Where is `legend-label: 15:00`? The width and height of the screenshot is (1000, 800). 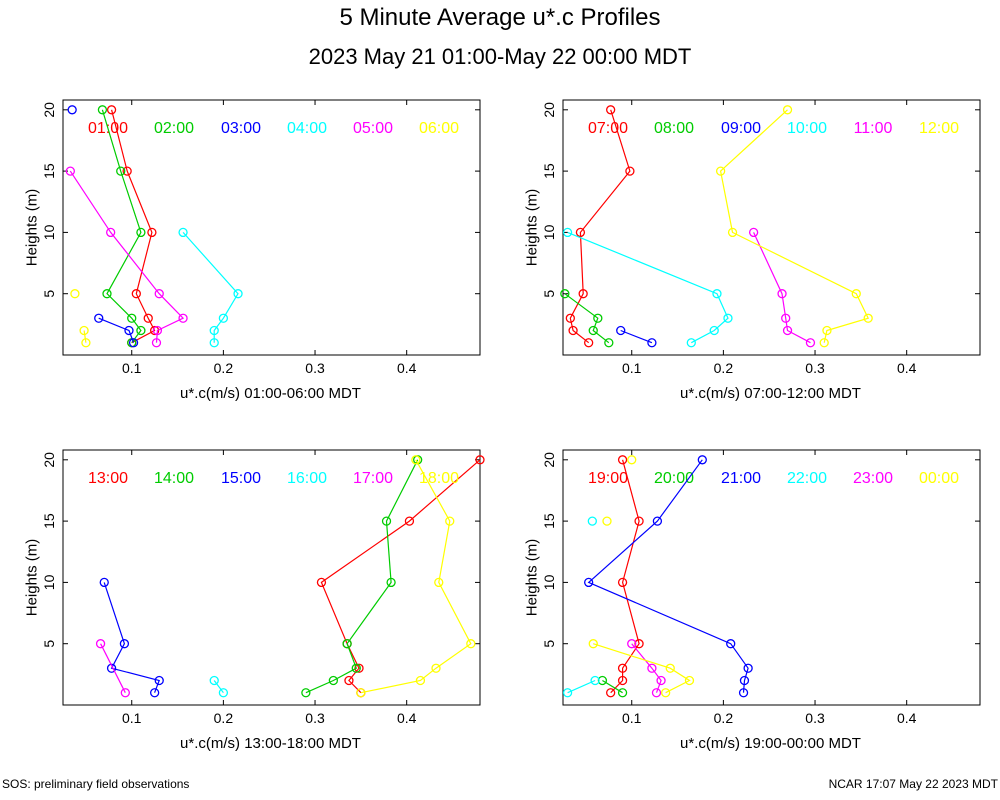
legend-label: 15:00 is located at coordinates (241, 478).